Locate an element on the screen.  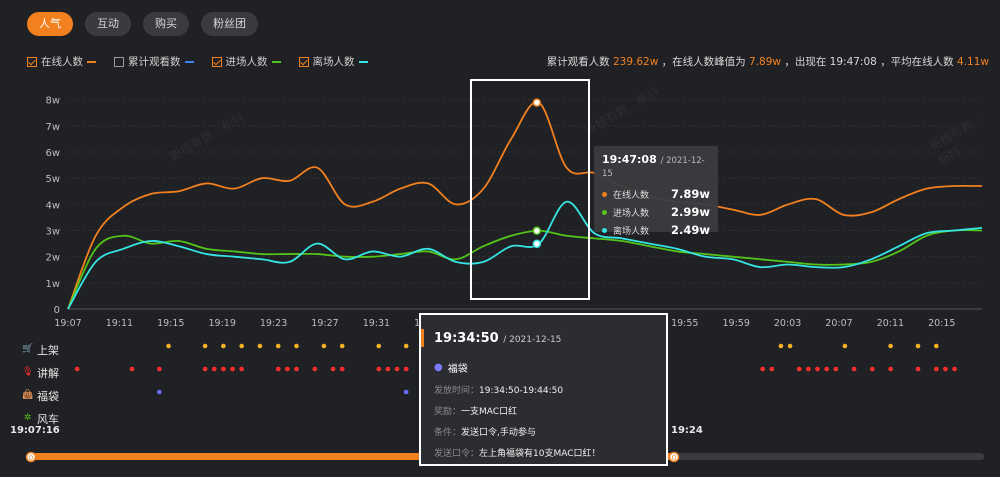
y-tick-label: 2w is located at coordinates (52, 258).